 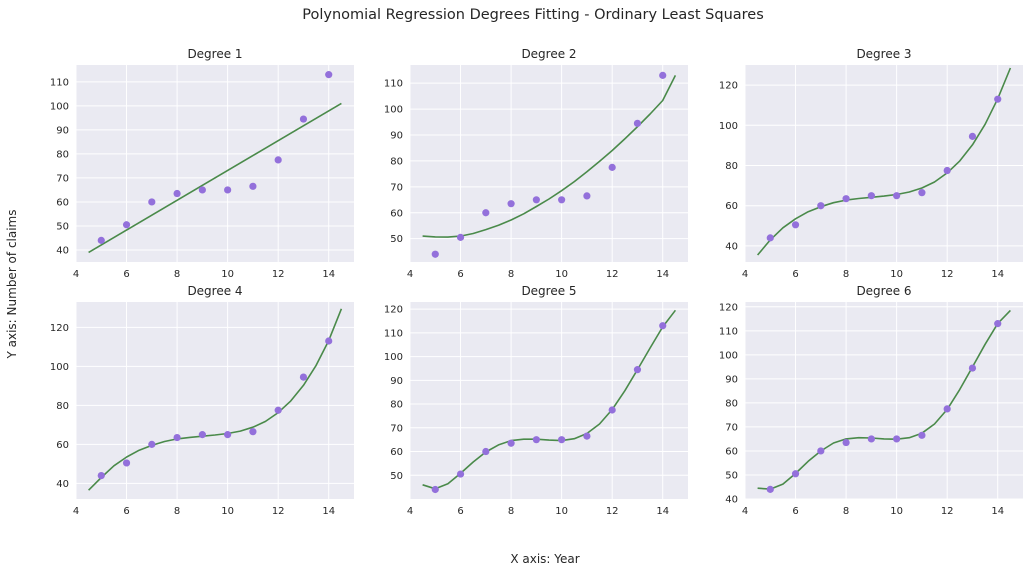 What do you see at coordinates (883, 291) in the screenshot?
I see `subplot-title: Degree 6` at bounding box center [883, 291].